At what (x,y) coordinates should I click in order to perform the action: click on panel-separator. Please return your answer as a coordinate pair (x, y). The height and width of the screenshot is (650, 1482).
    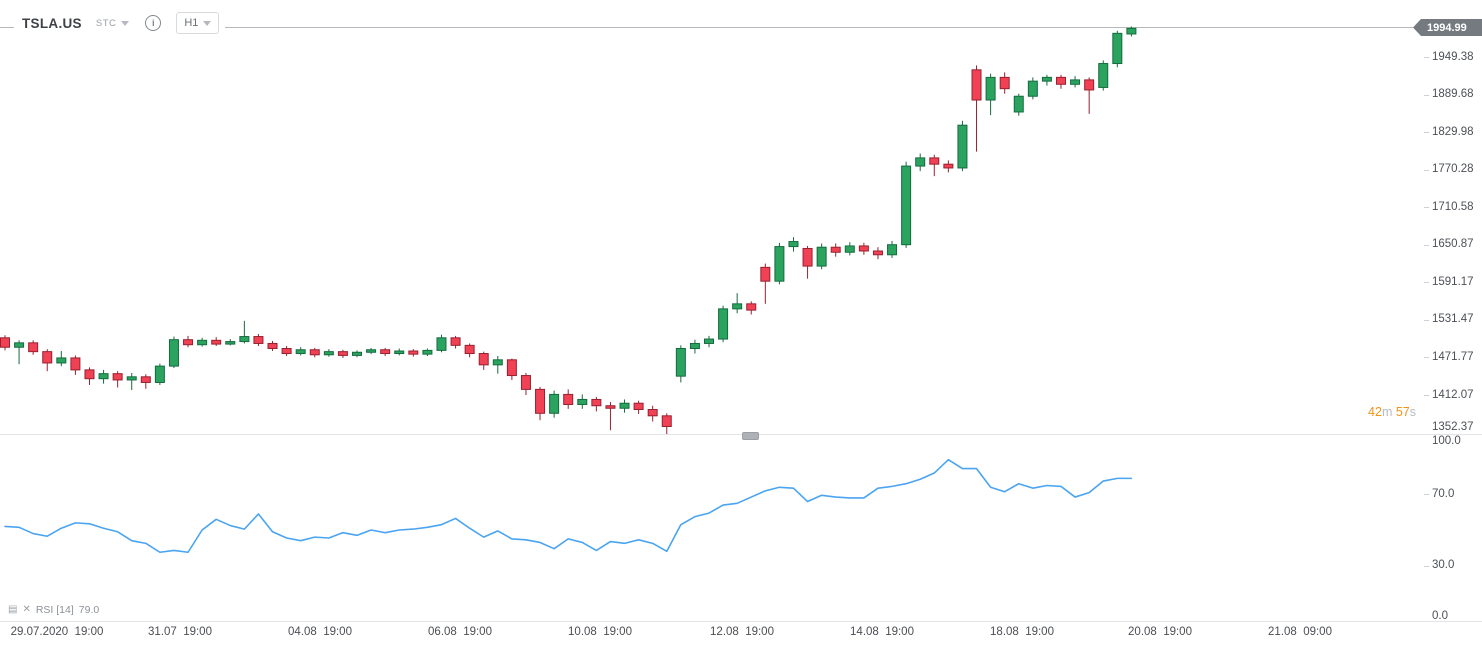
    Looking at the image, I should click on (741, 434).